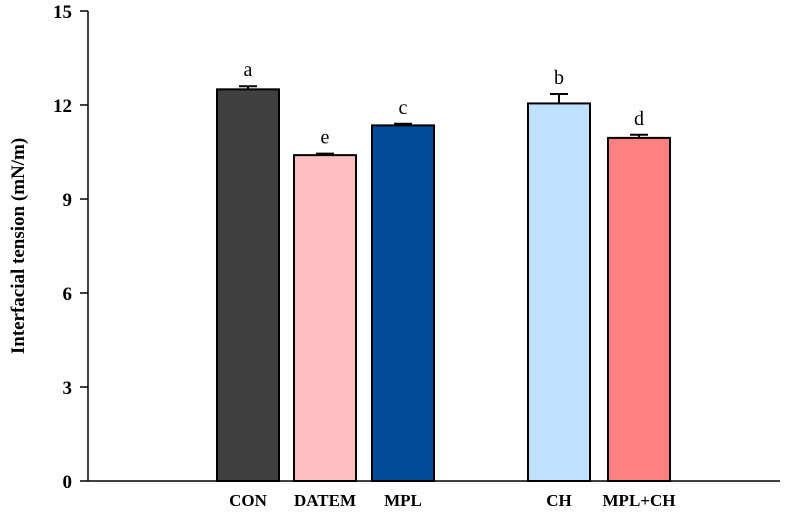  What do you see at coordinates (325, 318) in the screenshot?
I see `bar-datem` at bounding box center [325, 318].